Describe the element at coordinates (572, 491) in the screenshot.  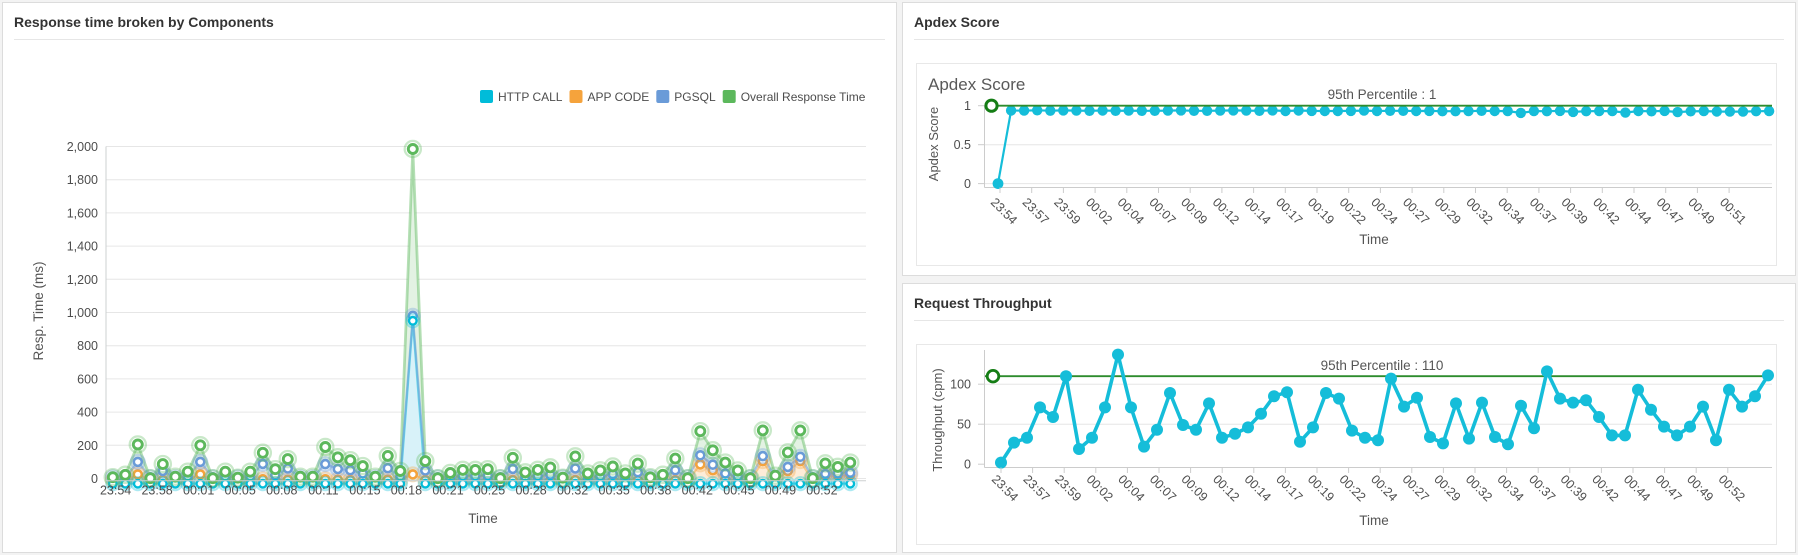
I see `svg-text: 00:32` at that location.